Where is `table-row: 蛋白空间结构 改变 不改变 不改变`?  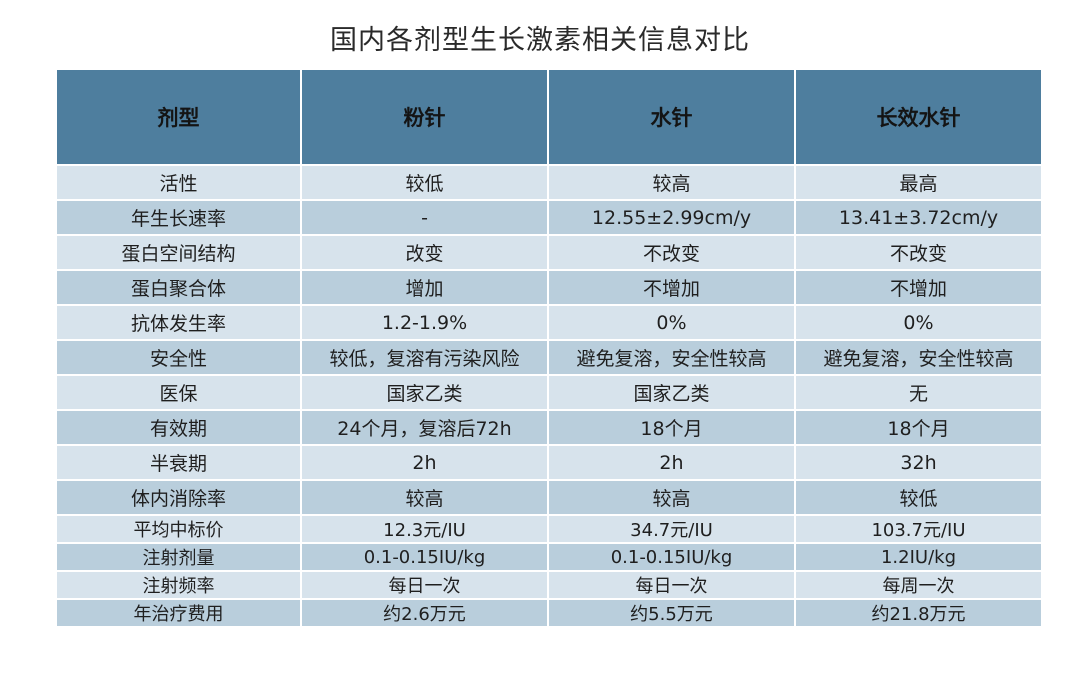 table-row: 蛋白空间结构 改变 不改变 不改变 is located at coordinates (549, 252).